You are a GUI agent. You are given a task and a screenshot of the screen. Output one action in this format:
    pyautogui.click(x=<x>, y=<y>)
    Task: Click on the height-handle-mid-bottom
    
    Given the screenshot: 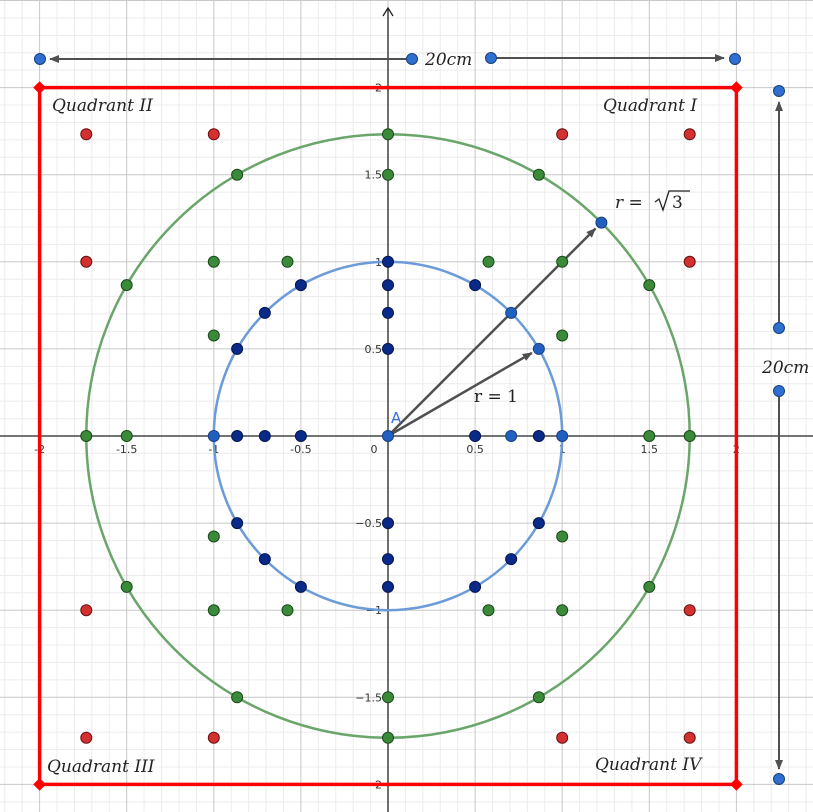 What is the action you would take?
    pyautogui.click(x=779, y=391)
    